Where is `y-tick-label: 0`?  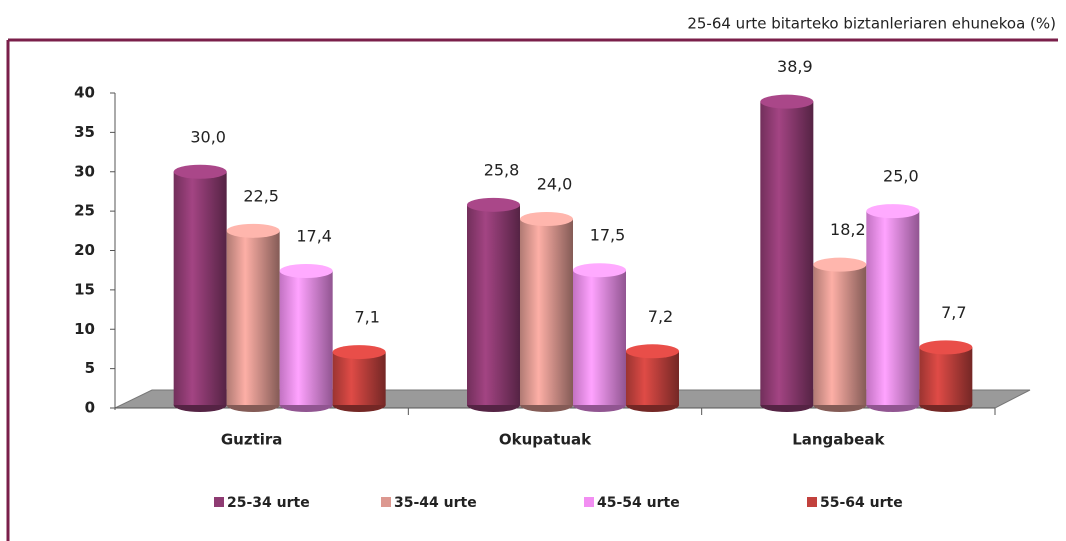 y-tick-label: 0 is located at coordinates (90, 408).